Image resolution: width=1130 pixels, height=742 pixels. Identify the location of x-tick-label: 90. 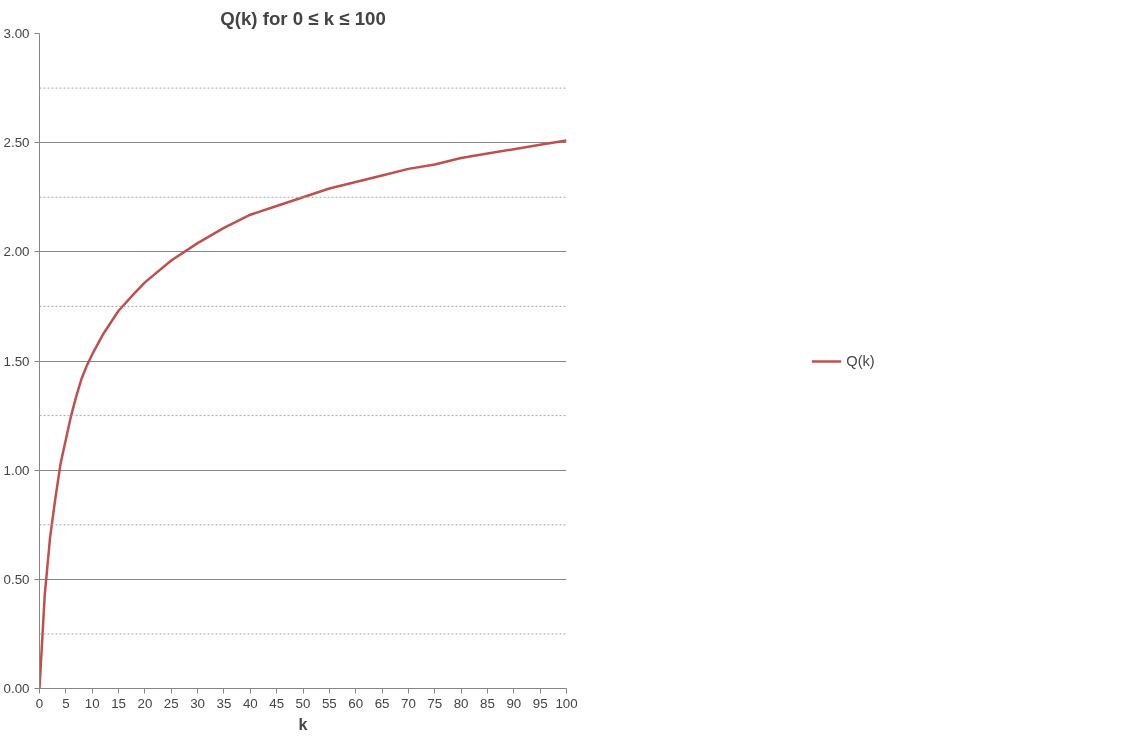
(514, 703).